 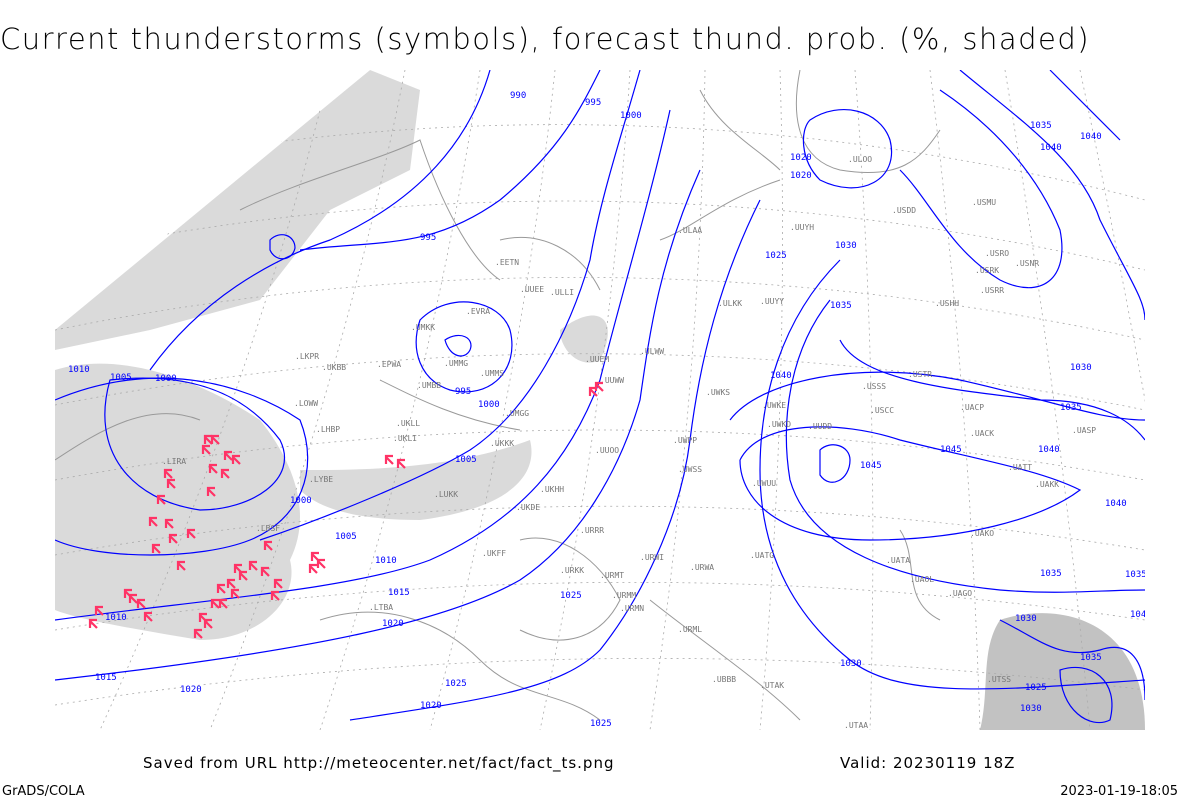 I want to click on station-label: .URMM, so click(x=624, y=595).